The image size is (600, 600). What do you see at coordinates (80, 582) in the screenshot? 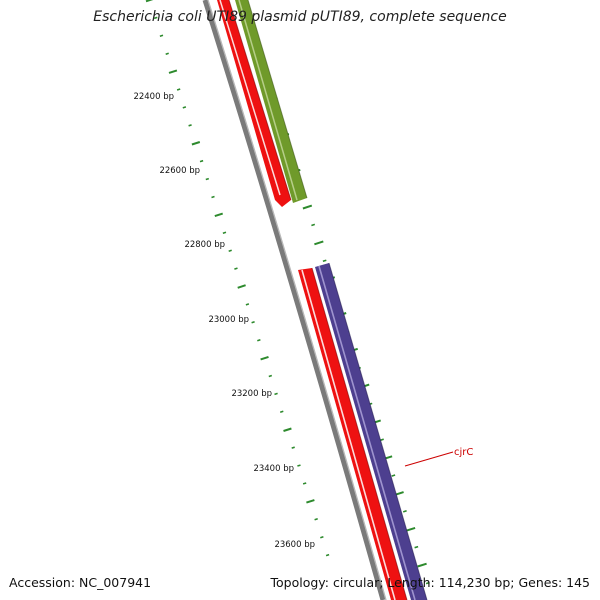
I see `accession-text: Accession: NC_007941` at bounding box center [80, 582].